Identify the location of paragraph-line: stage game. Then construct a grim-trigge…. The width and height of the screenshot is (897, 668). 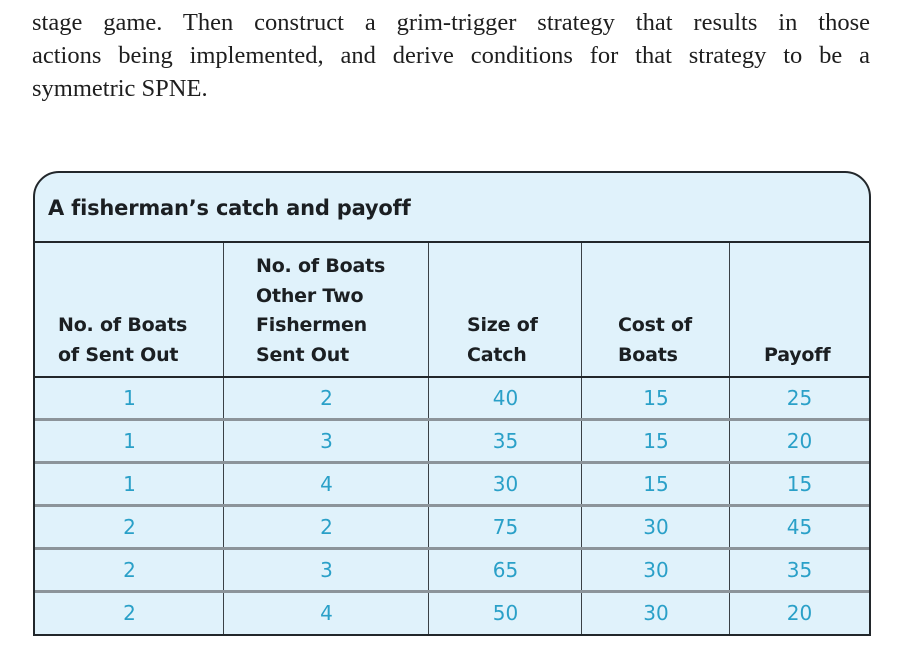
(451, 22).